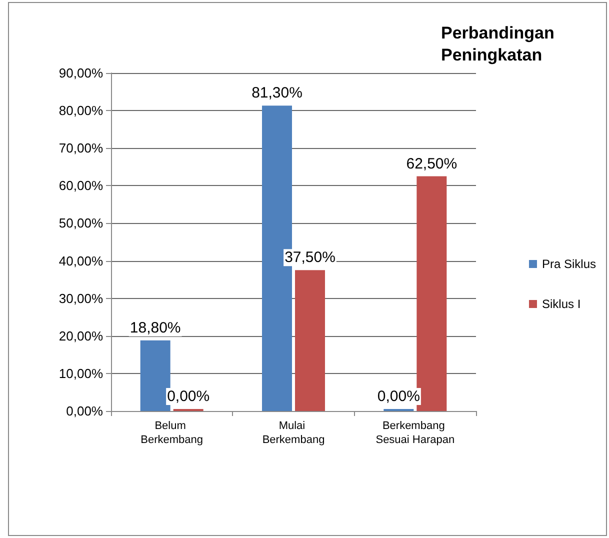  I want to click on y-tick-label: 90,00%, so click(81, 73).